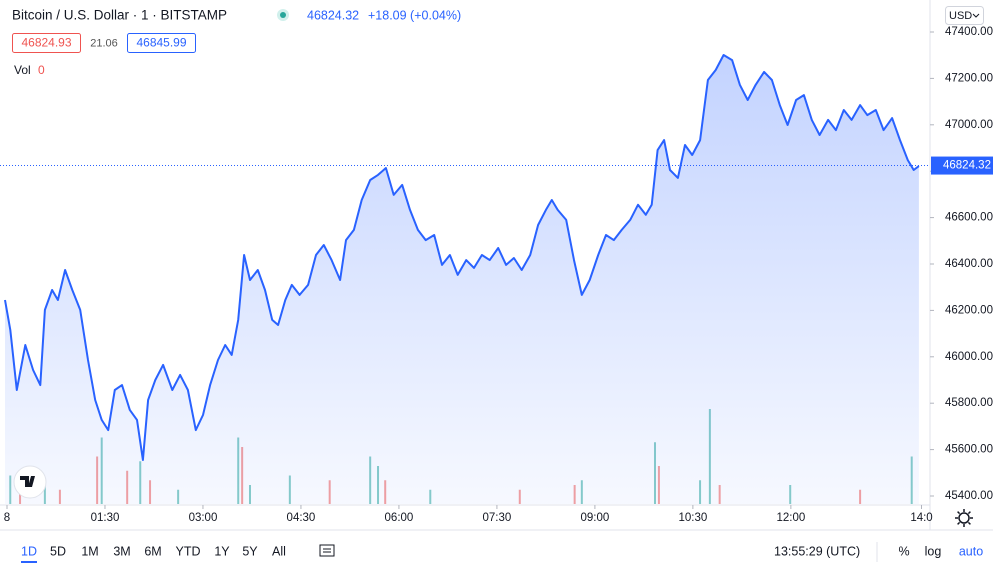  What do you see at coordinates (119, 15) in the screenshot?
I see `symbol-title: Bitcoin / U.S. Dollar · 1 · BITSTAMP` at bounding box center [119, 15].